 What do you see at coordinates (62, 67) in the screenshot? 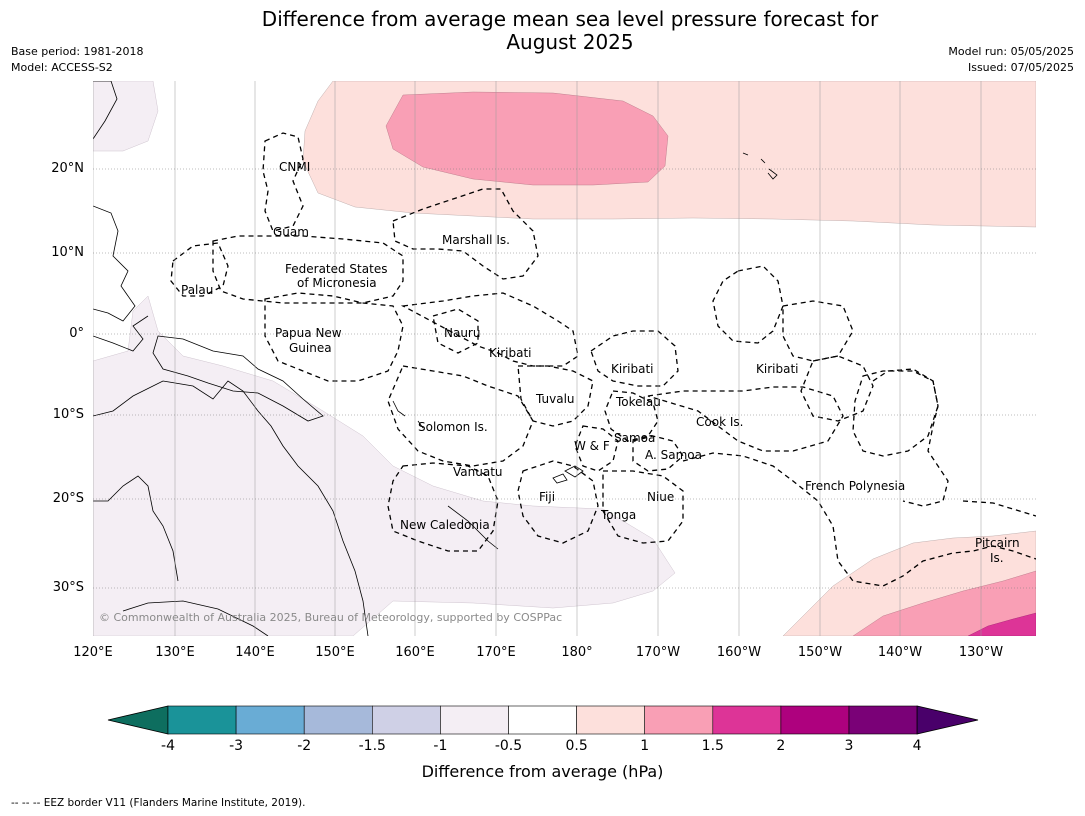
I see `model-name: Model: ACCESS-S2` at bounding box center [62, 67].